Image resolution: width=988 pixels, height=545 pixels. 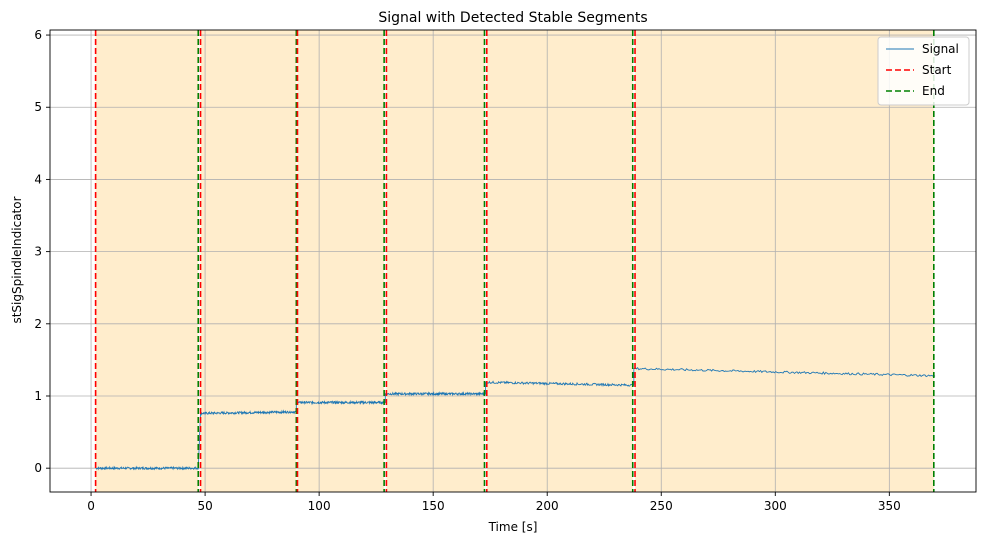 What do you see at coordinates (38, 396) in the screenshot?
I see `y-tick-label-1: 1` at bounding box center [38, 396].